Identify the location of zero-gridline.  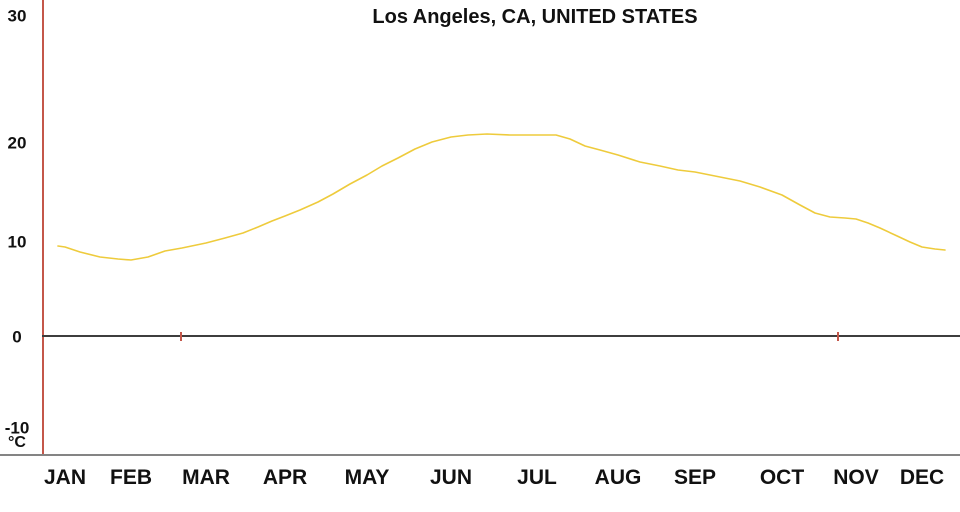
(501, 336).